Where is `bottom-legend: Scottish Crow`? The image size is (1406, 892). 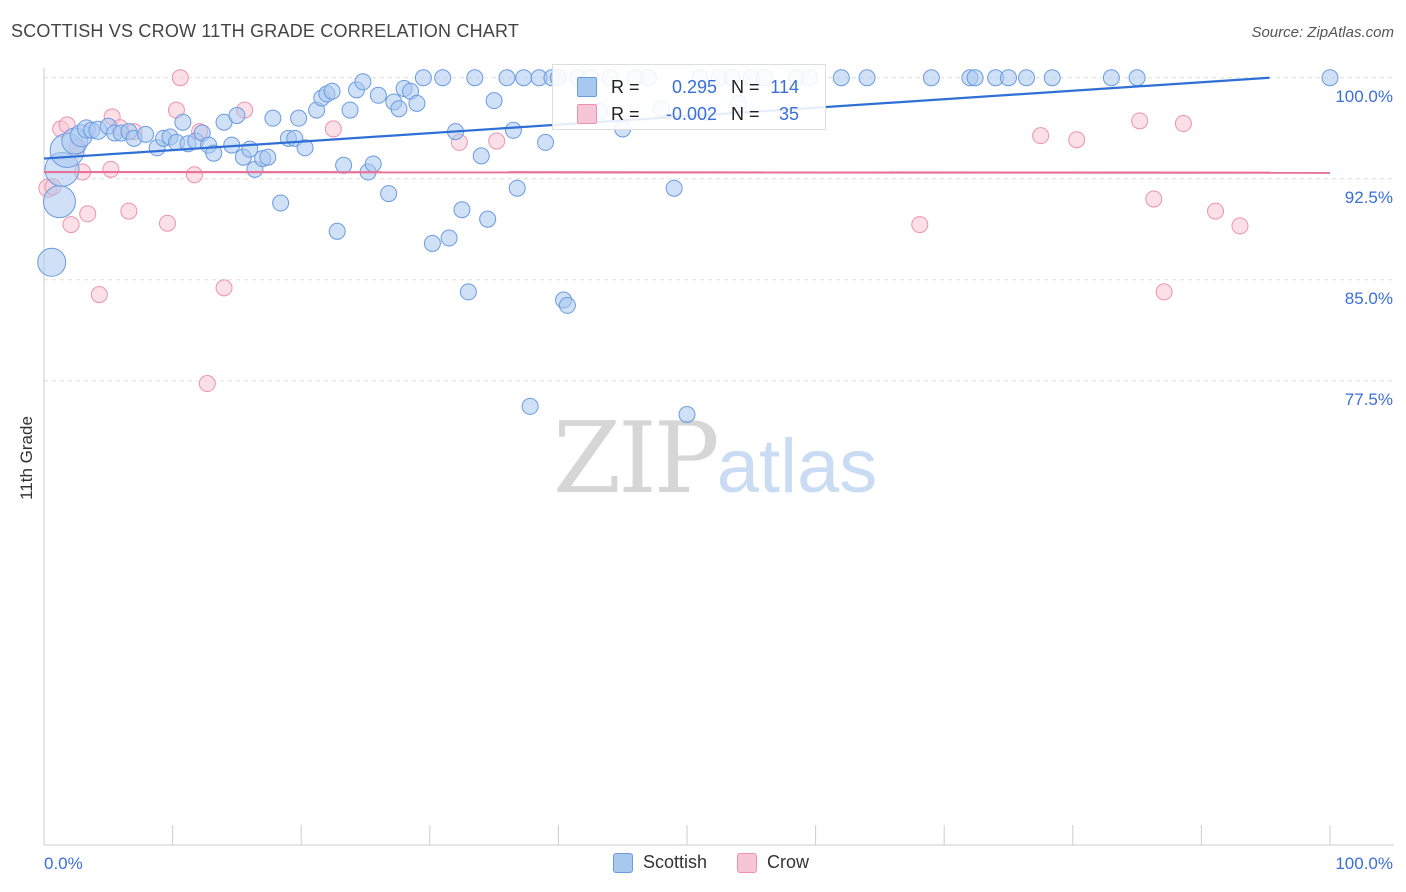 bottom-legend: Scottish Crow is located at coordinates (726, 862).